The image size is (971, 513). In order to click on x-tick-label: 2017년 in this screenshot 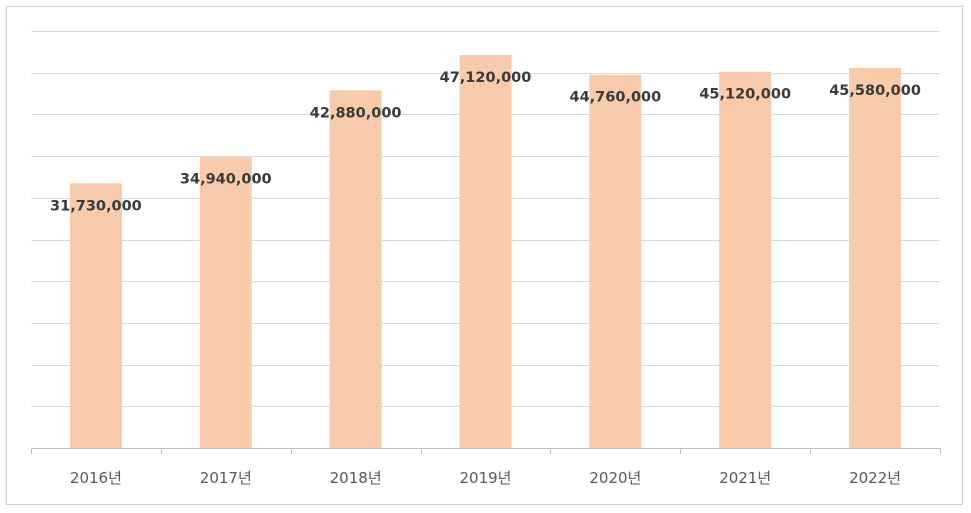, I will do `click(226, 478)`.